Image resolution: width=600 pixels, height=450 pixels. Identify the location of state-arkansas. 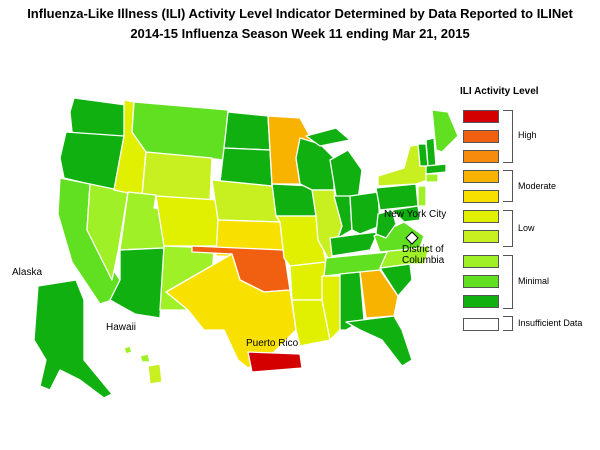
(308, 281).